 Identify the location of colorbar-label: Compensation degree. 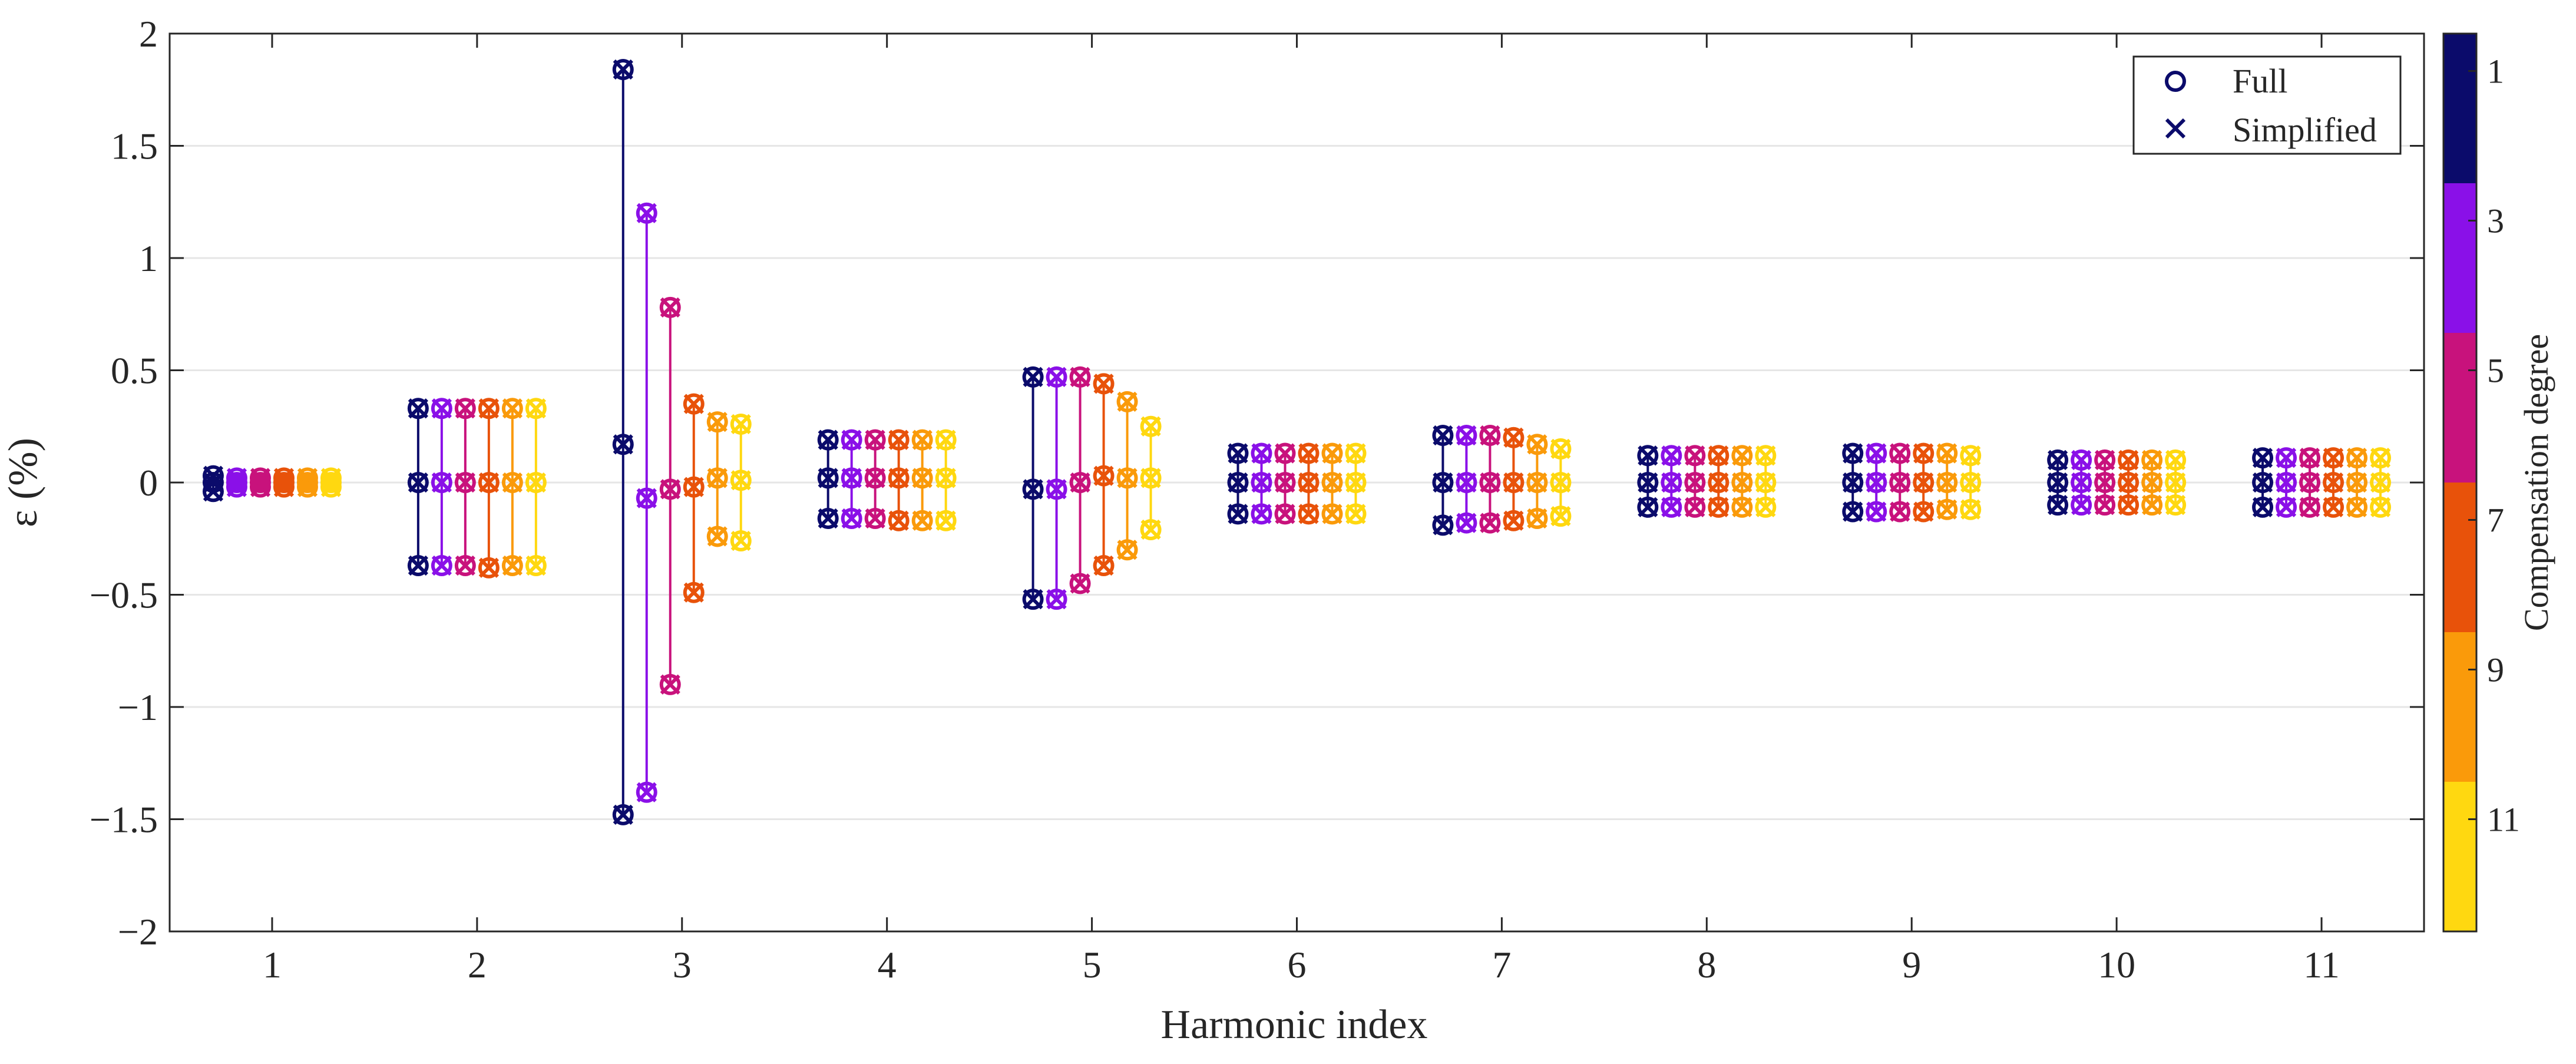
(2536, 483).